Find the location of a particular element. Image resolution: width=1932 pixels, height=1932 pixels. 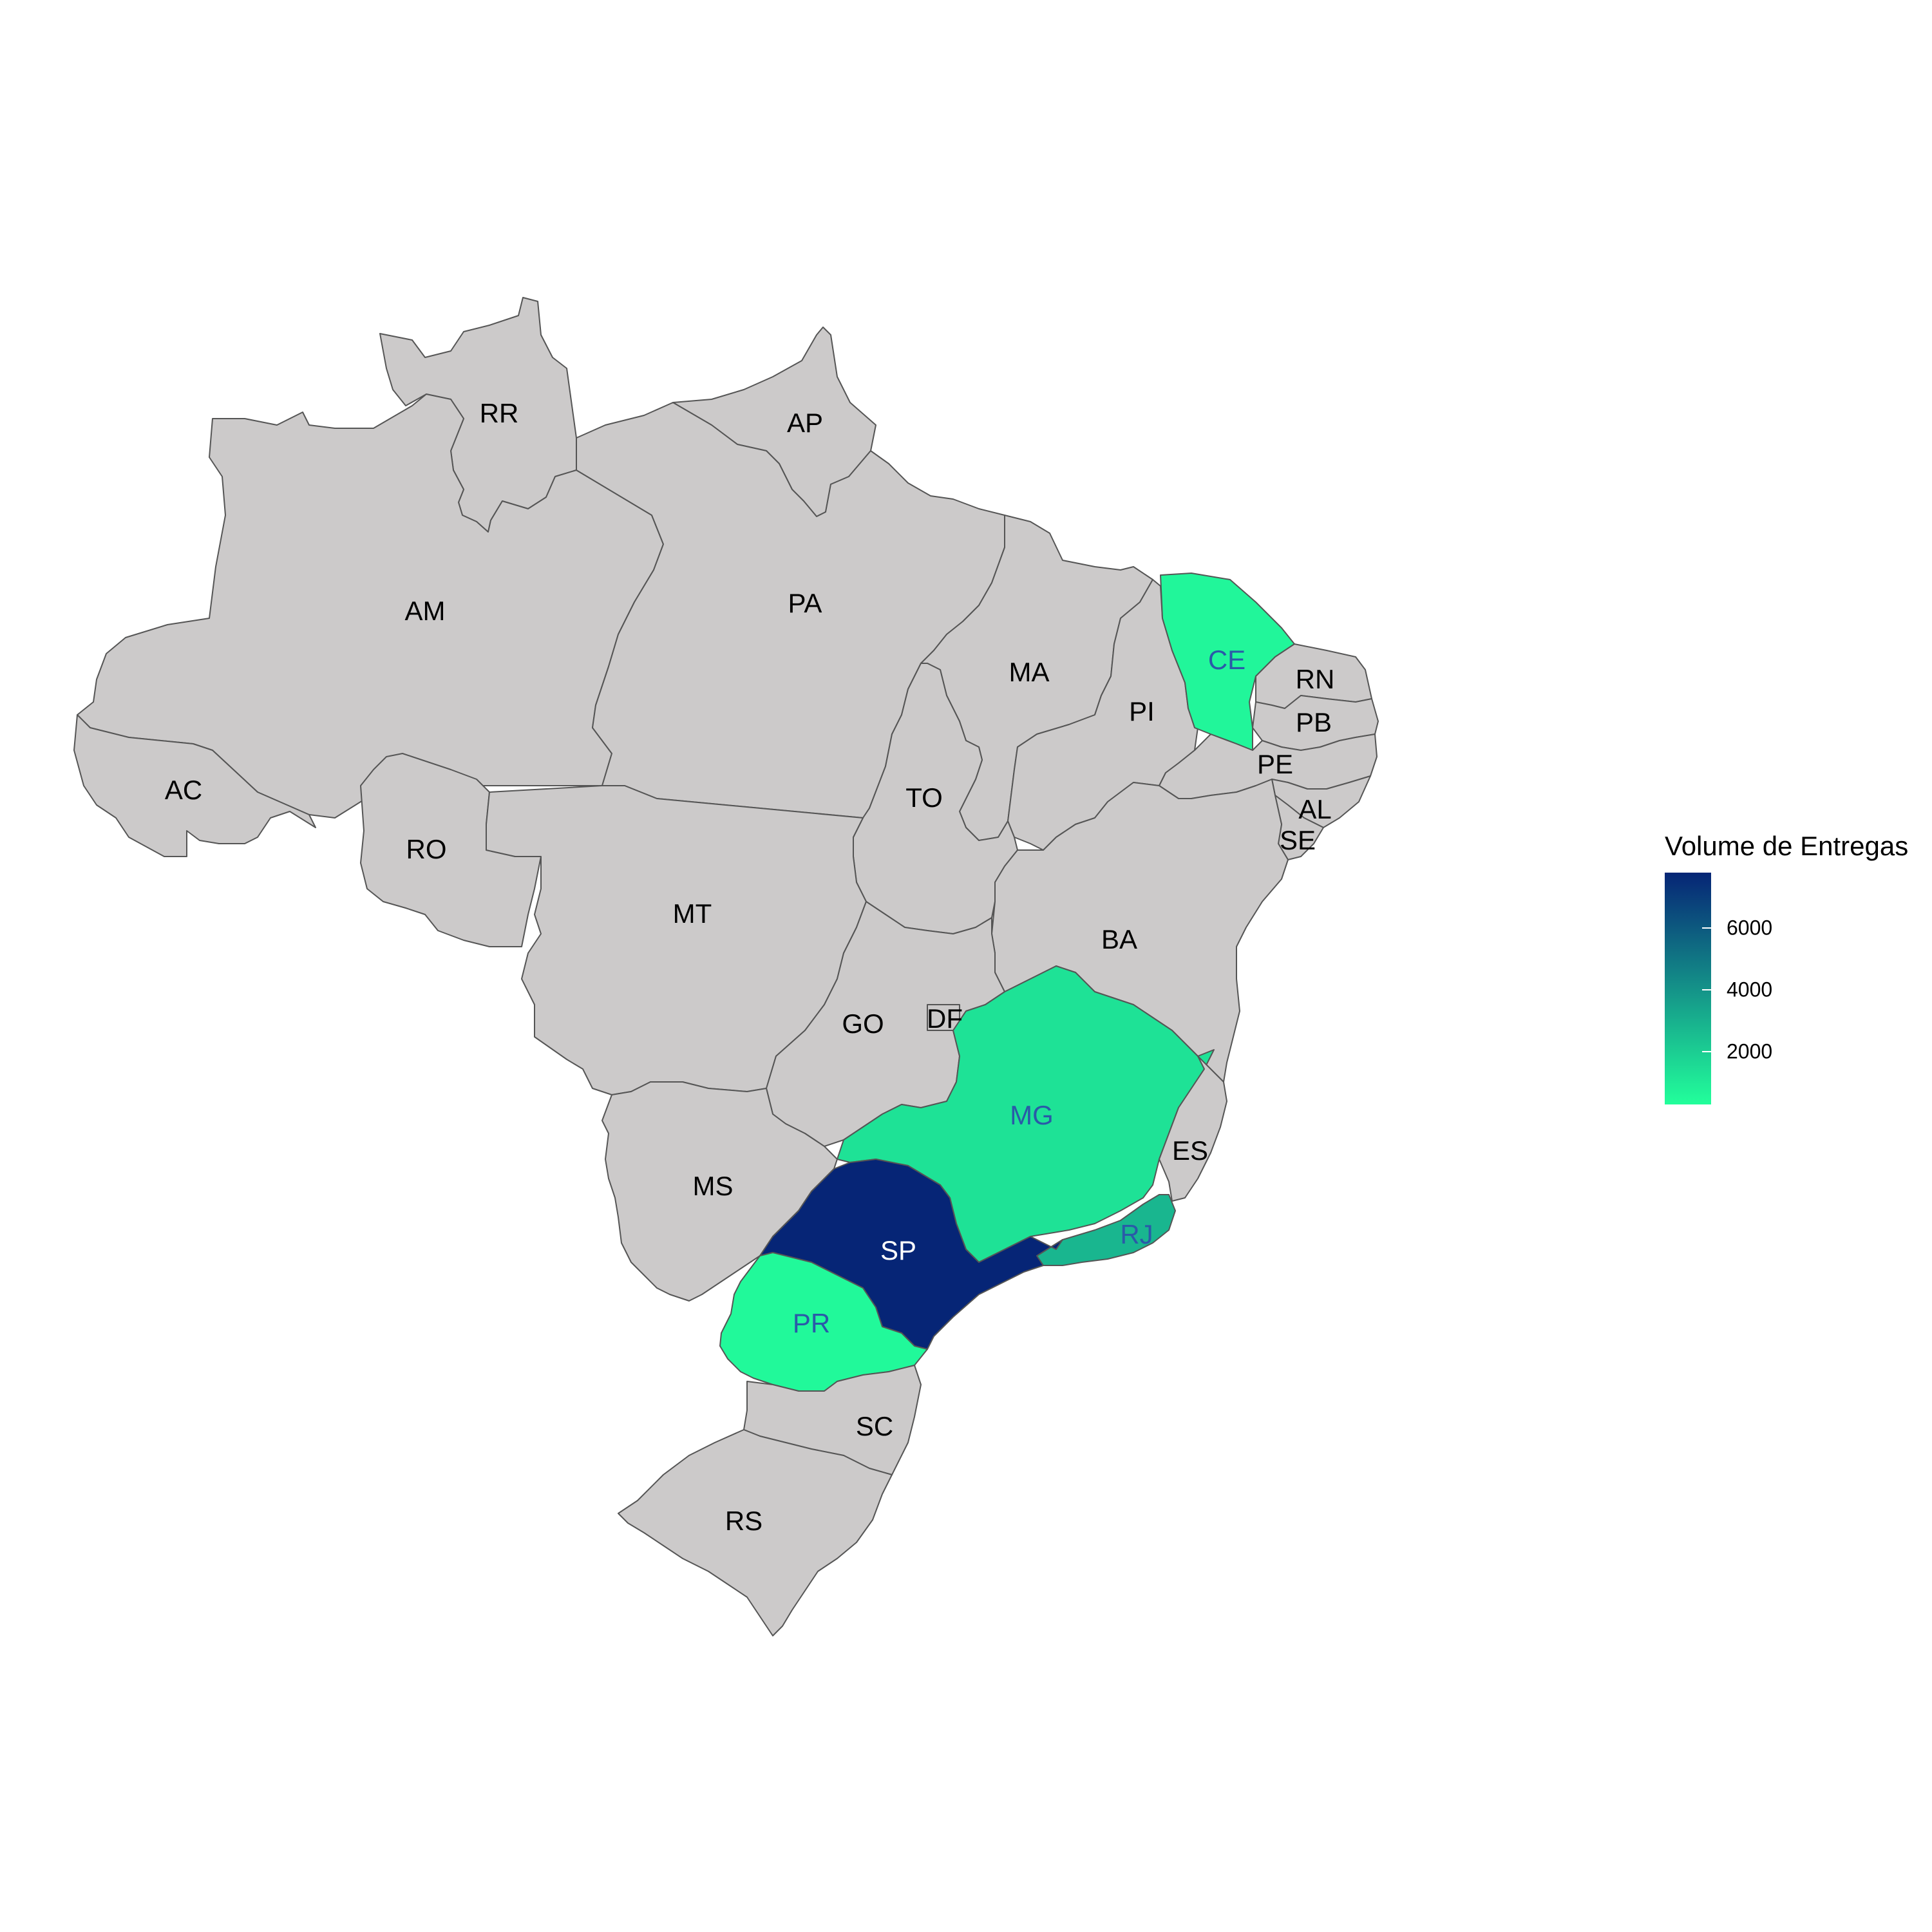

legend-tick-label: 6000 is located at coordinates (1750, 928).